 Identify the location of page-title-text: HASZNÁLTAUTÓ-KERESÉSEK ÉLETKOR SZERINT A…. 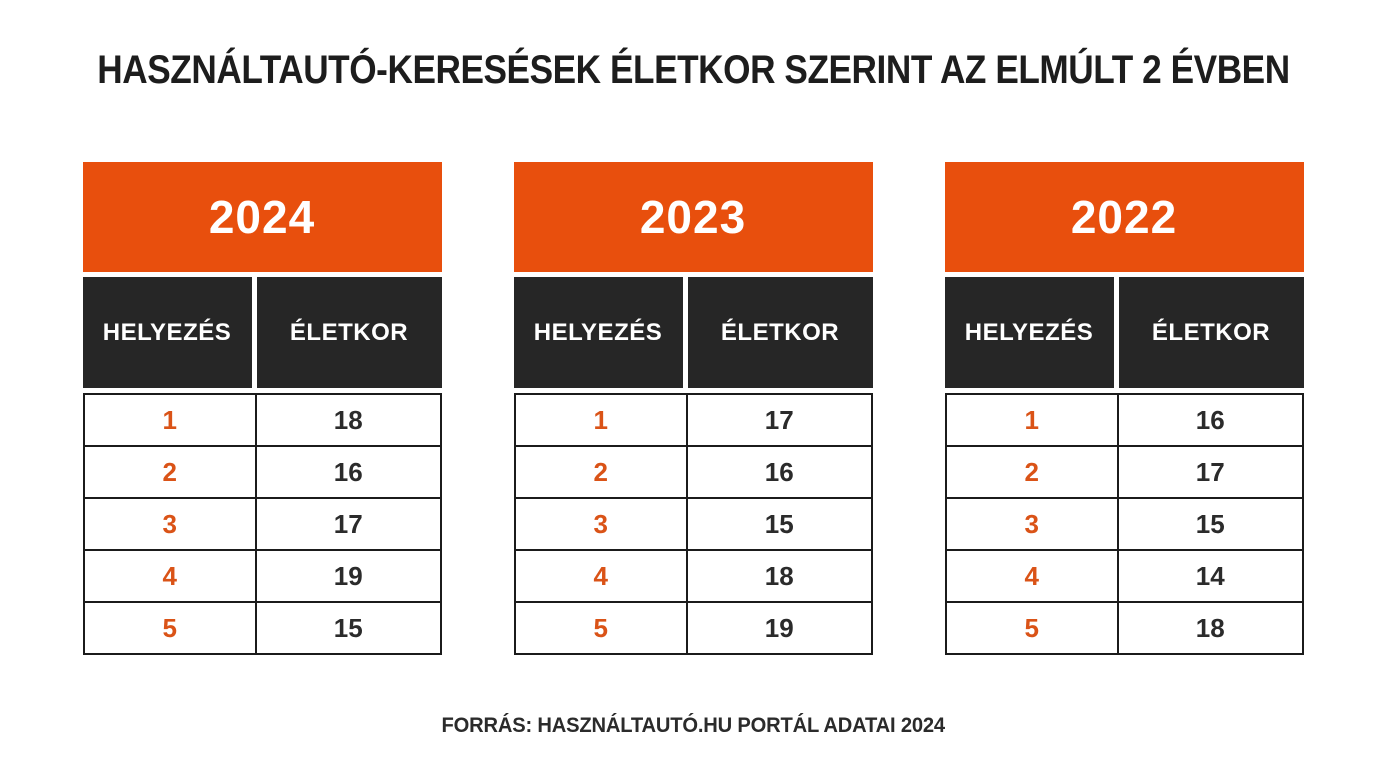
(693, 70).